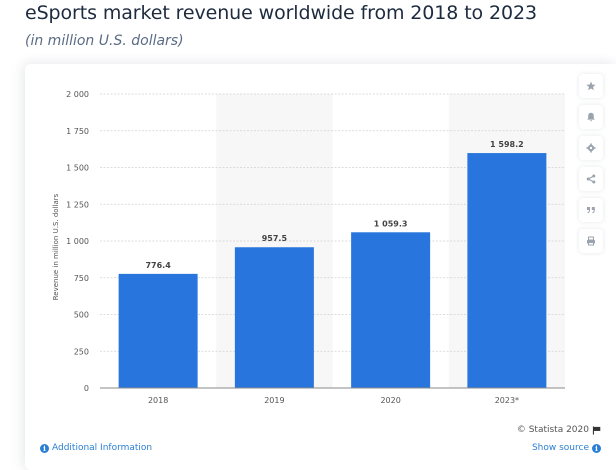 The image size is (616, 470). What do you see at coordinates (390, 400) in the screenshot?
I see `x-tick-label: 2020` at bounding box center [390, 400].